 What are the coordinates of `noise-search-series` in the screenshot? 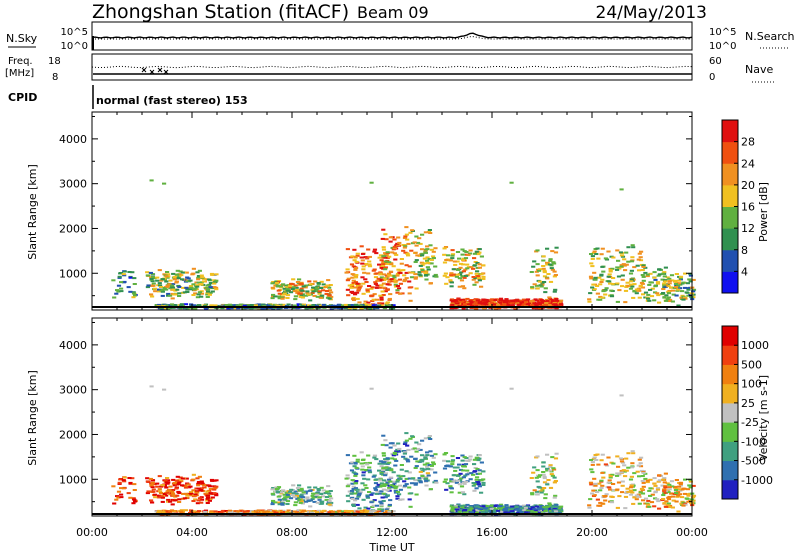 It's located at (392, 38).